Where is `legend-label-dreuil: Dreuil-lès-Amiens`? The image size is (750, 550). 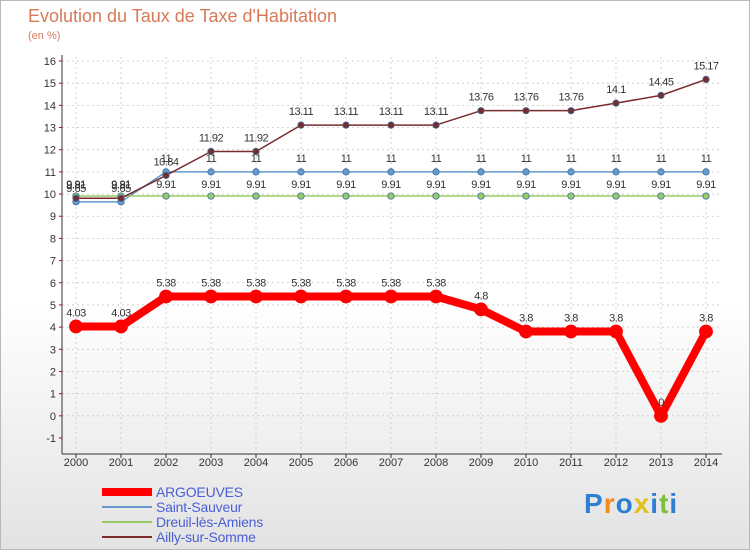 legend-label-dreuil: Dreuil-lès-Amiens is located at coordinates (210, 522).